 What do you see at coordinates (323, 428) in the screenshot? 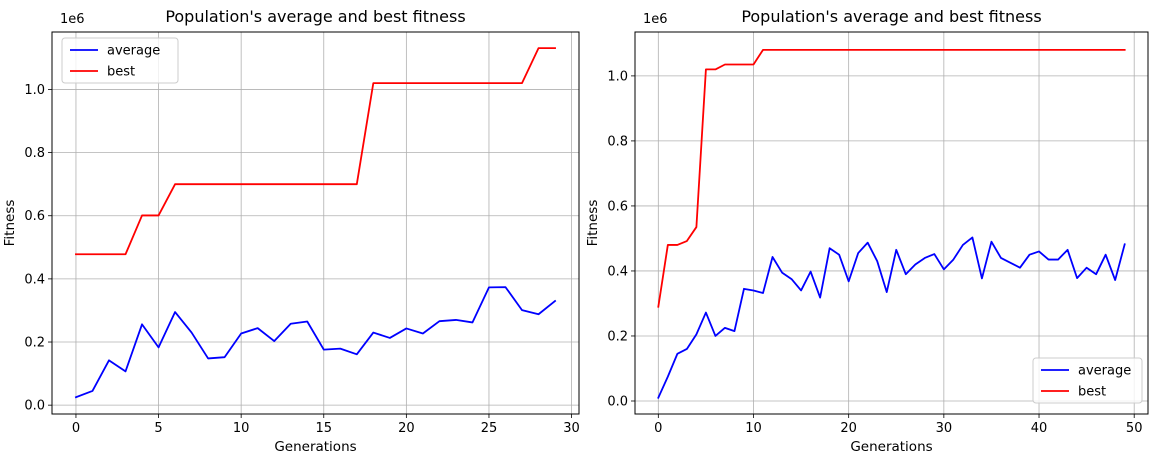
I see `x-tick-label: 15` at bounding box center [323, 428].